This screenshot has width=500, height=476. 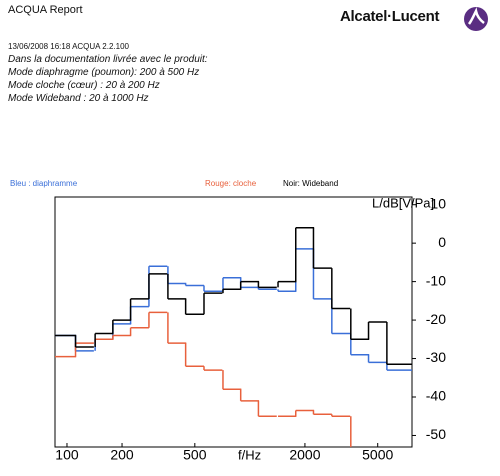 What do you see at coordinates (436, 357) in the screenshot?
I see `y-tick-label: -30` at bounding box center [436, 357].